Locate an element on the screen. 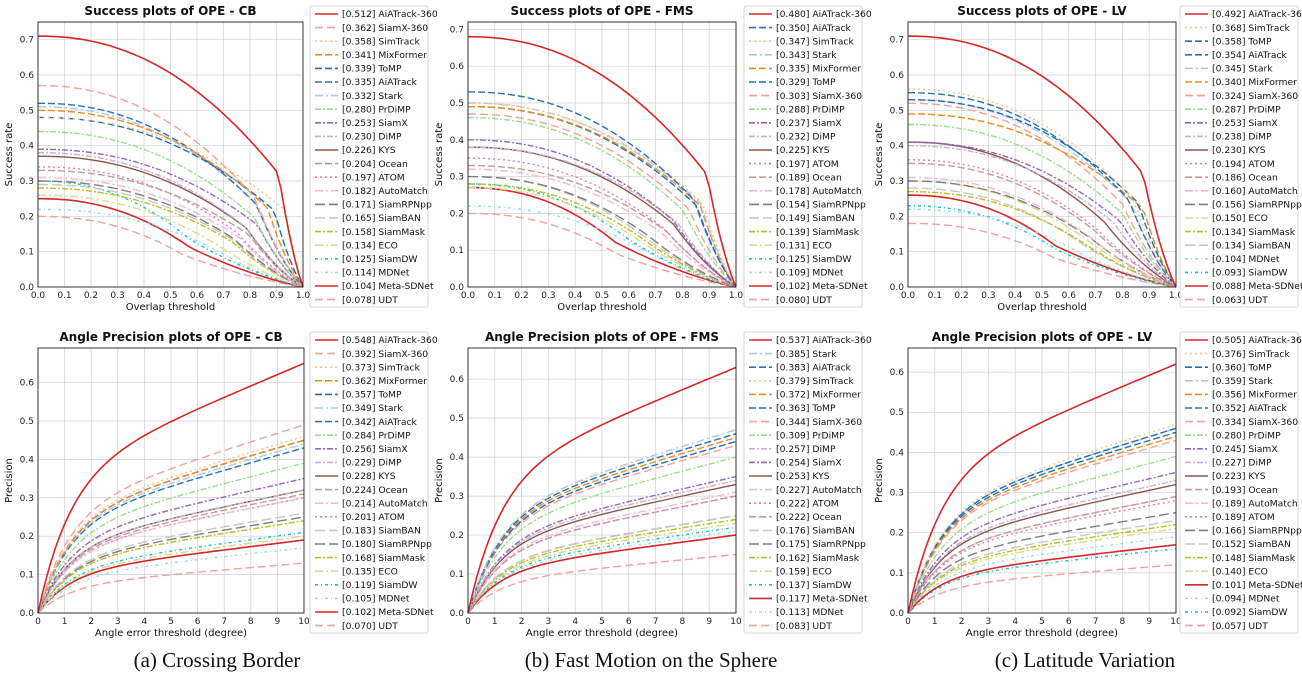 This screenshot has width=1302, height=676. series-line-siamx is located at coordinates (602, 544).